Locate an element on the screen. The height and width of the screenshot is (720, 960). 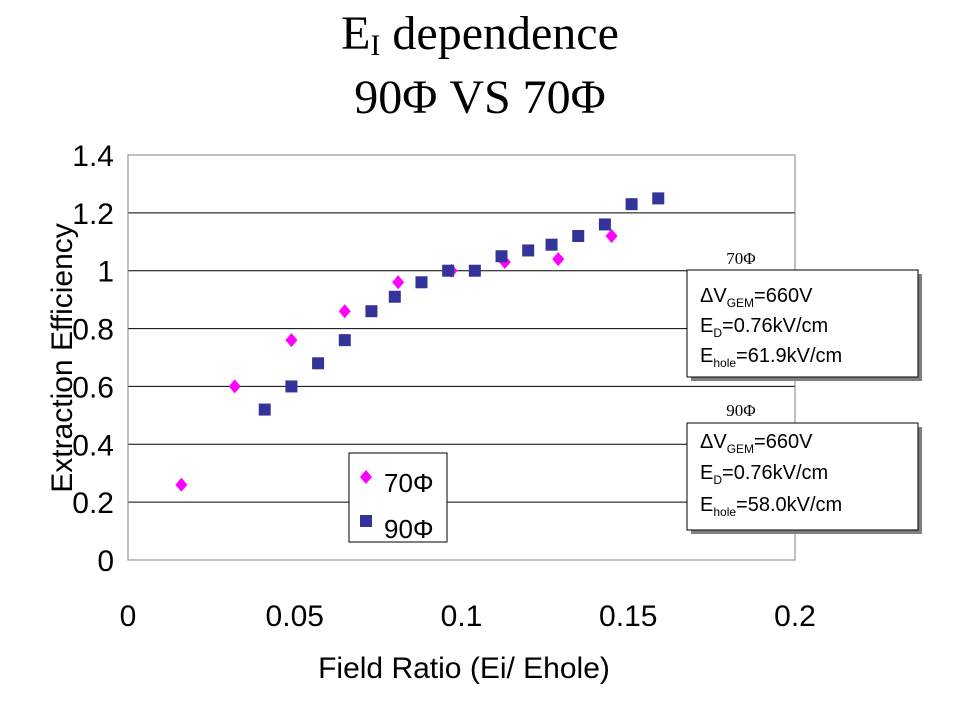
title-rest: dependence is located at coordinates (499, 33).